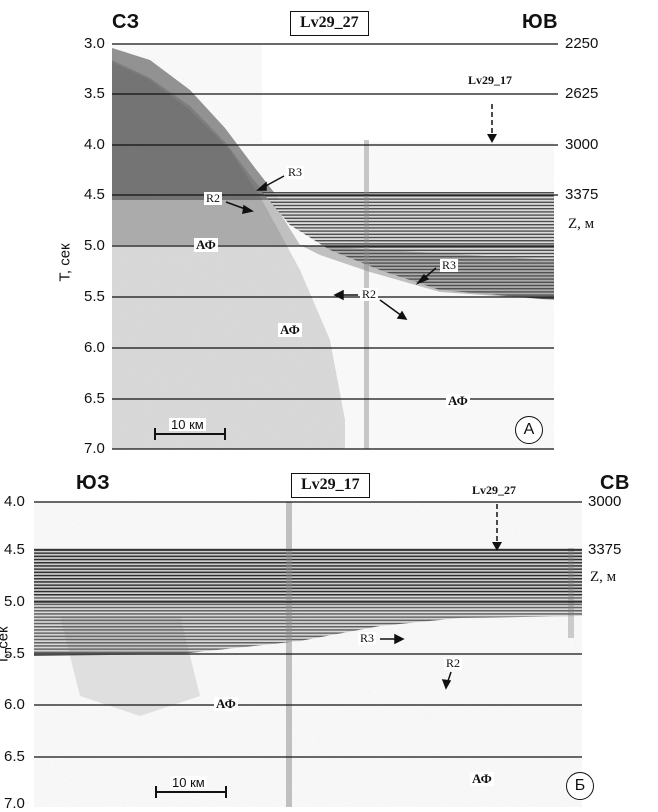 The image size is (658, 812). Describe the element at coordinates (540, 22) in the screenshot. I see `direction-right-a: ЮВ` at that location.